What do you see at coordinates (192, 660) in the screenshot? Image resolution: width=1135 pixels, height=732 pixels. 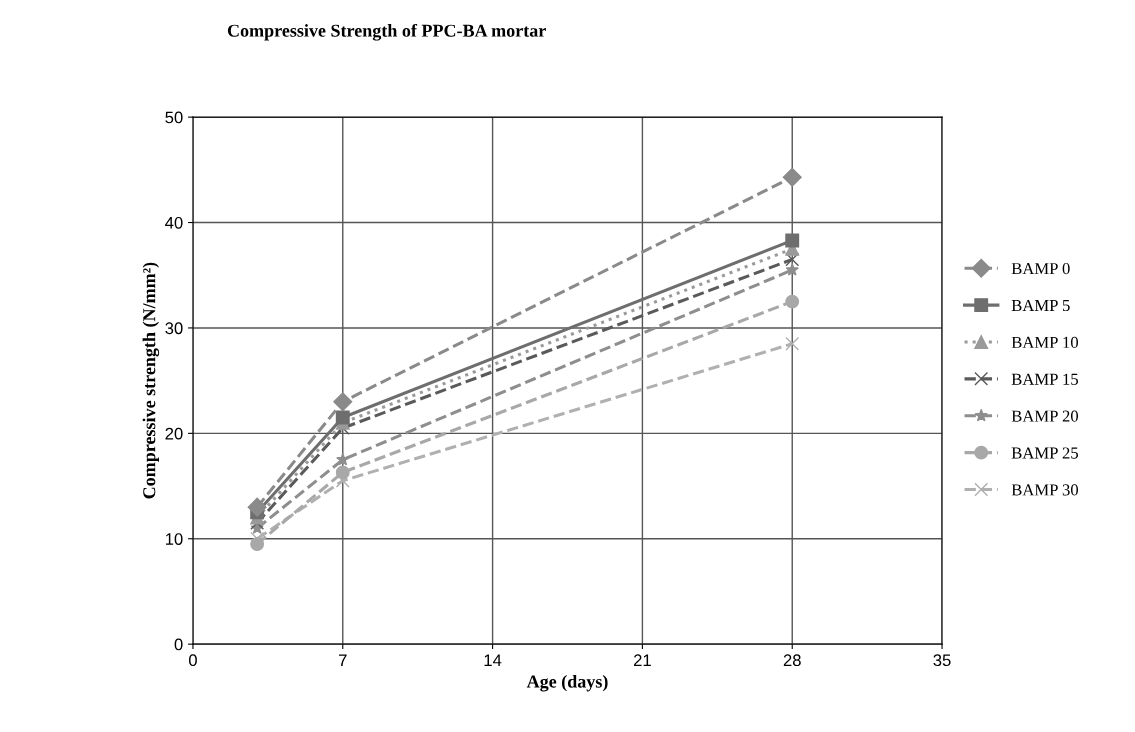 I see `x-tick-label: 0` at bounding box center [192, 660].